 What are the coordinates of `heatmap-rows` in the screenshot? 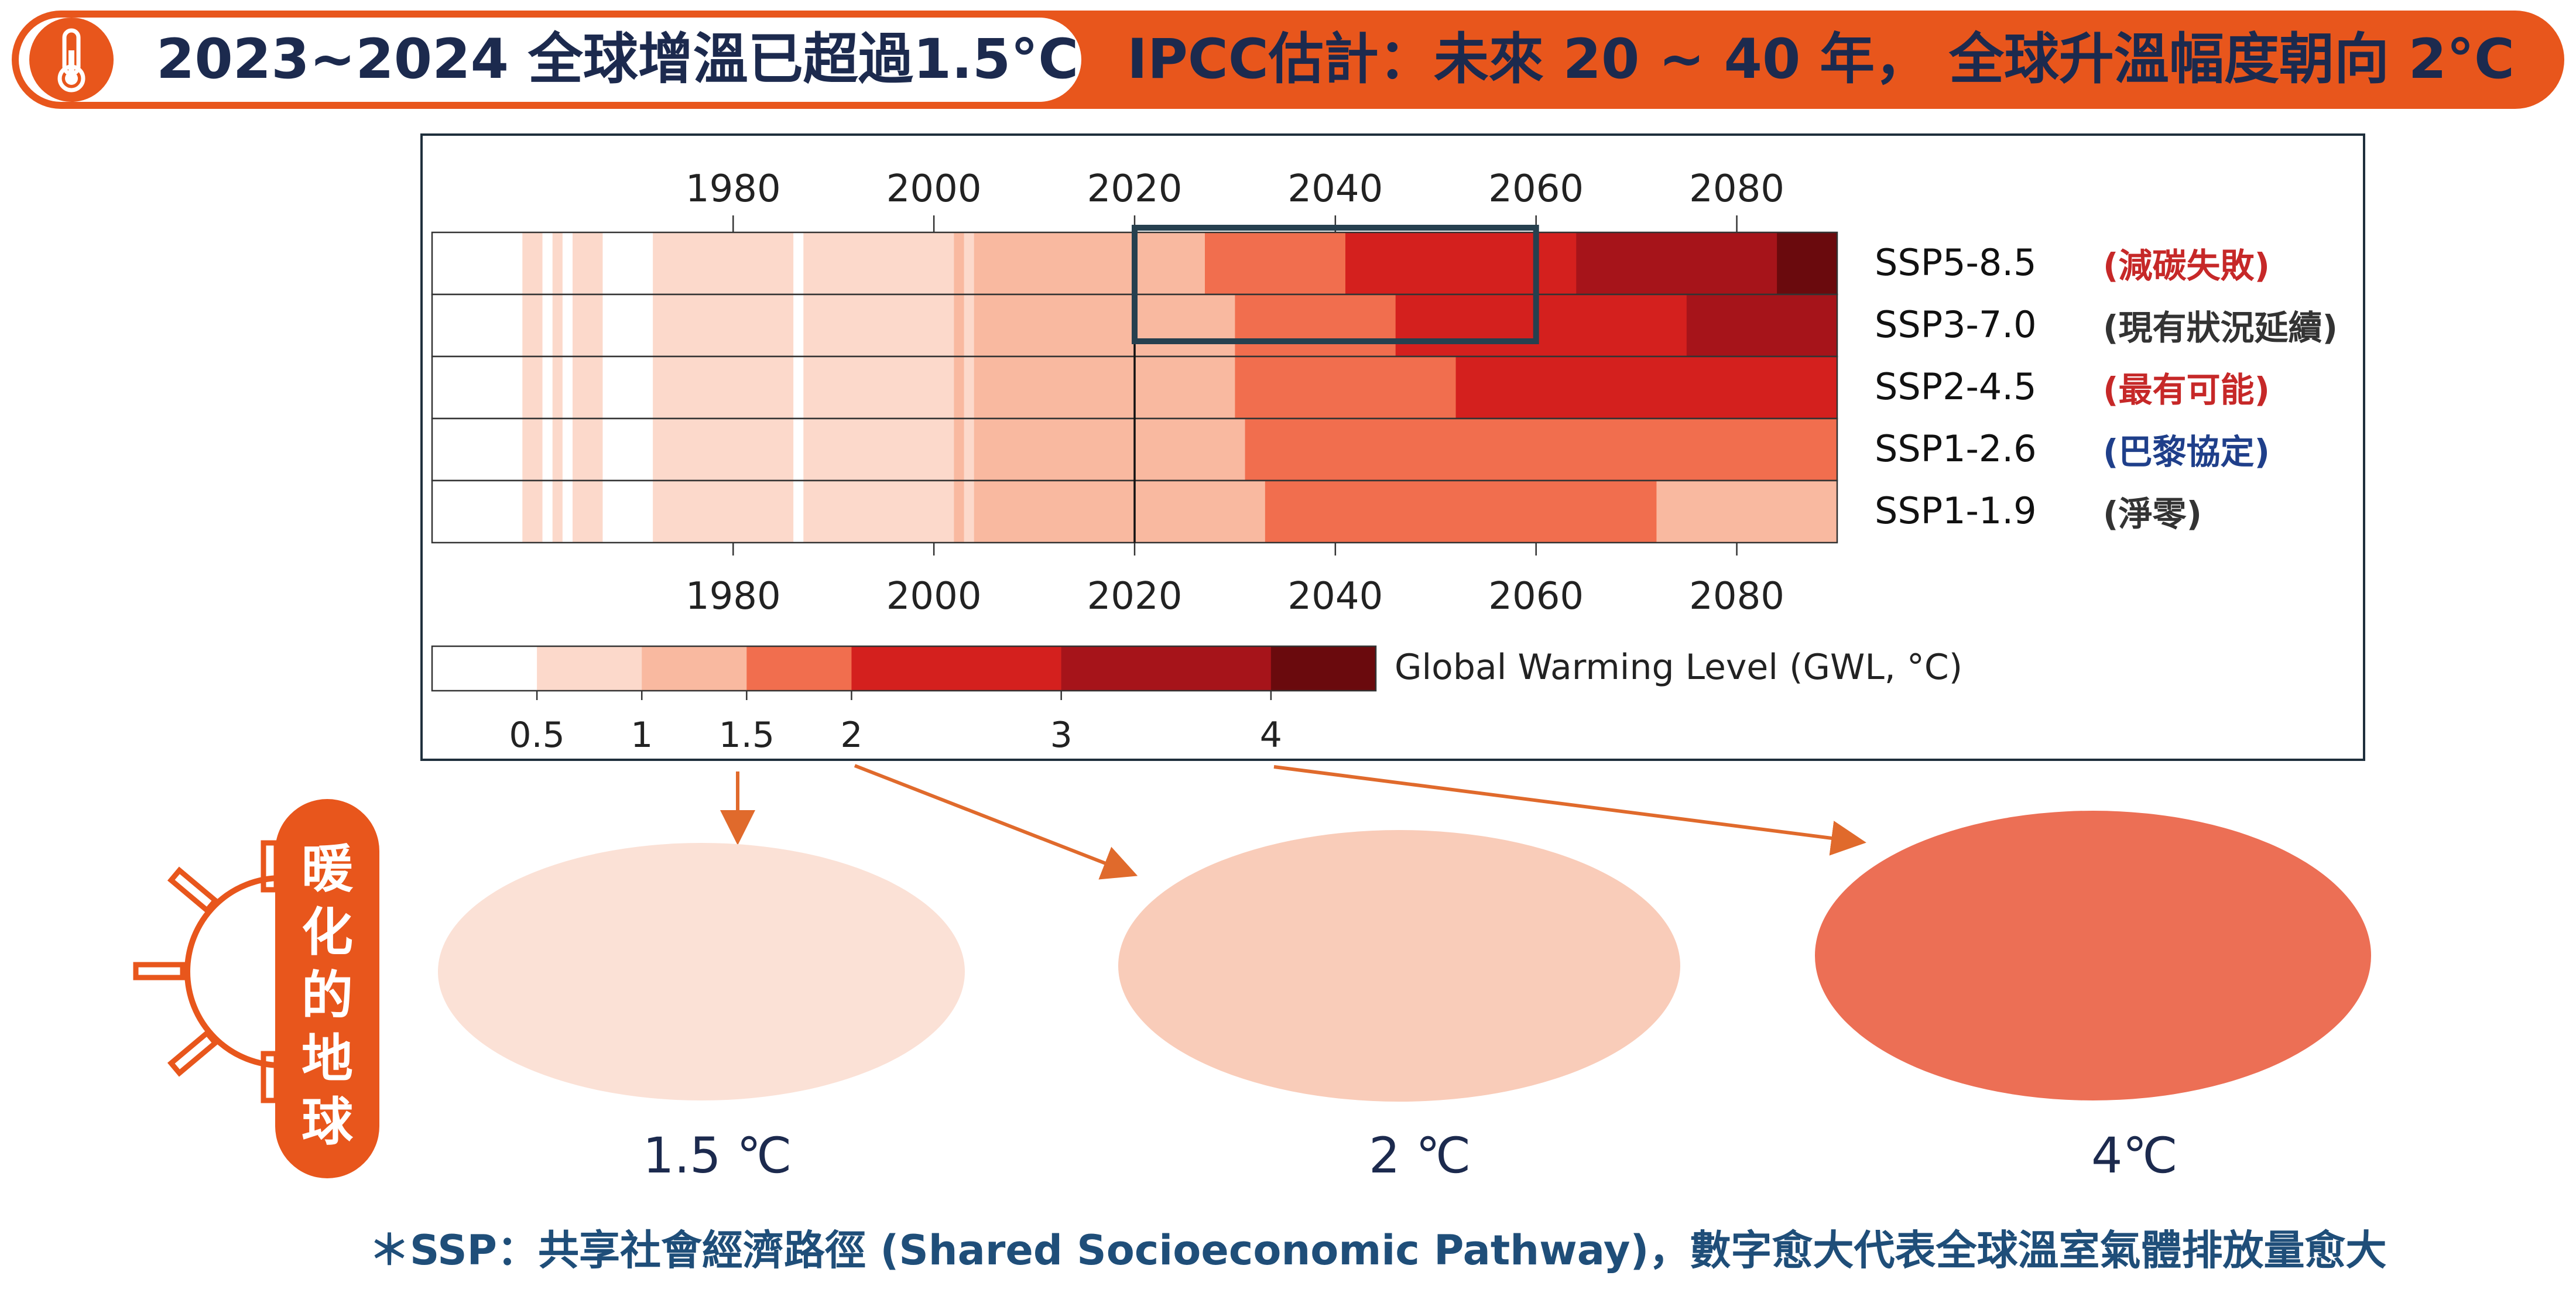 It's located at (1134, 384).